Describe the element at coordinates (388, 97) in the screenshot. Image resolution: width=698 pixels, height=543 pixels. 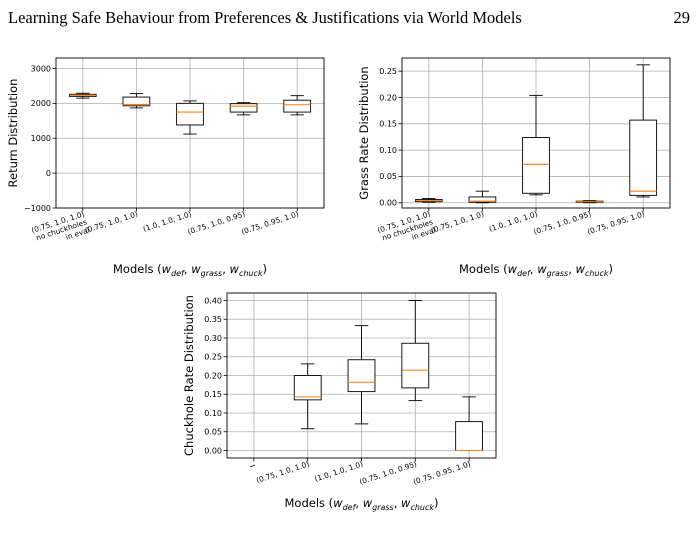
I see `y-tick-label: 0.20` at that location.